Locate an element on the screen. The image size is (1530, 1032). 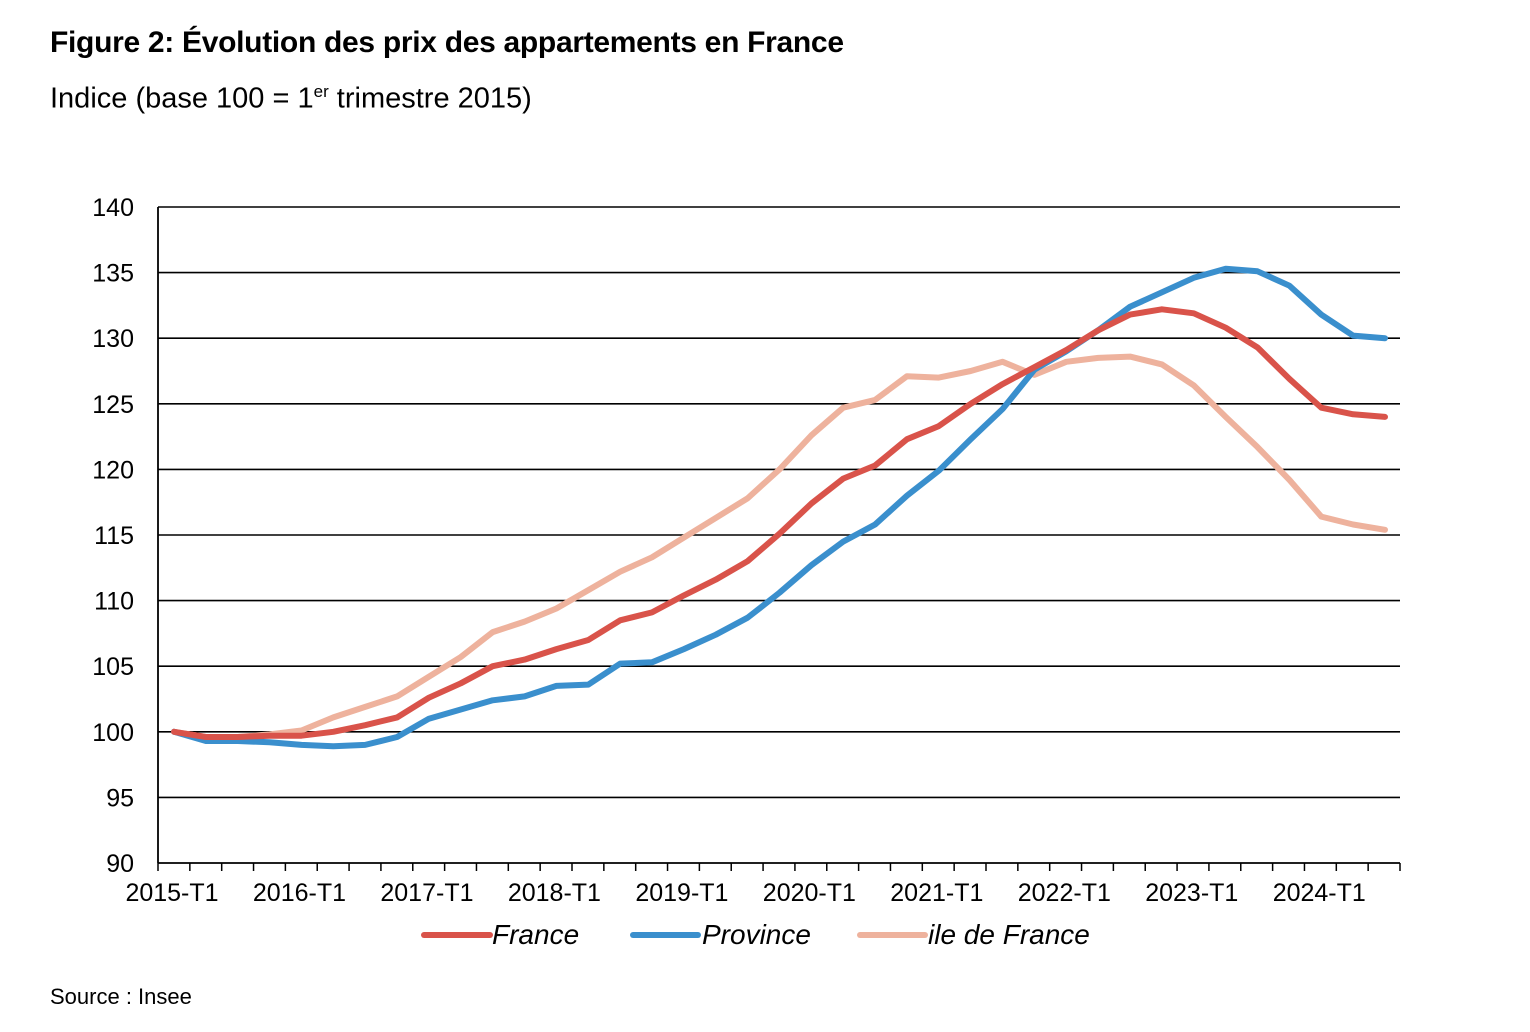
chart-subtitle: Indice (base 100 = 1er trimestre 2015) is located at coordinates (291, 99).